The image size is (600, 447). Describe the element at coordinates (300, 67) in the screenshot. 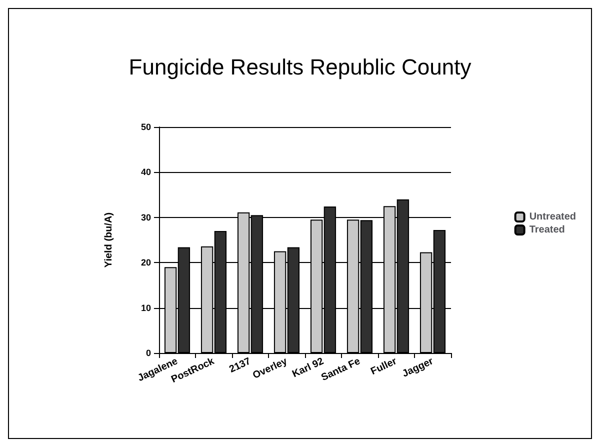

I see `chart-title: Fungicide Results Republic County` at that location.